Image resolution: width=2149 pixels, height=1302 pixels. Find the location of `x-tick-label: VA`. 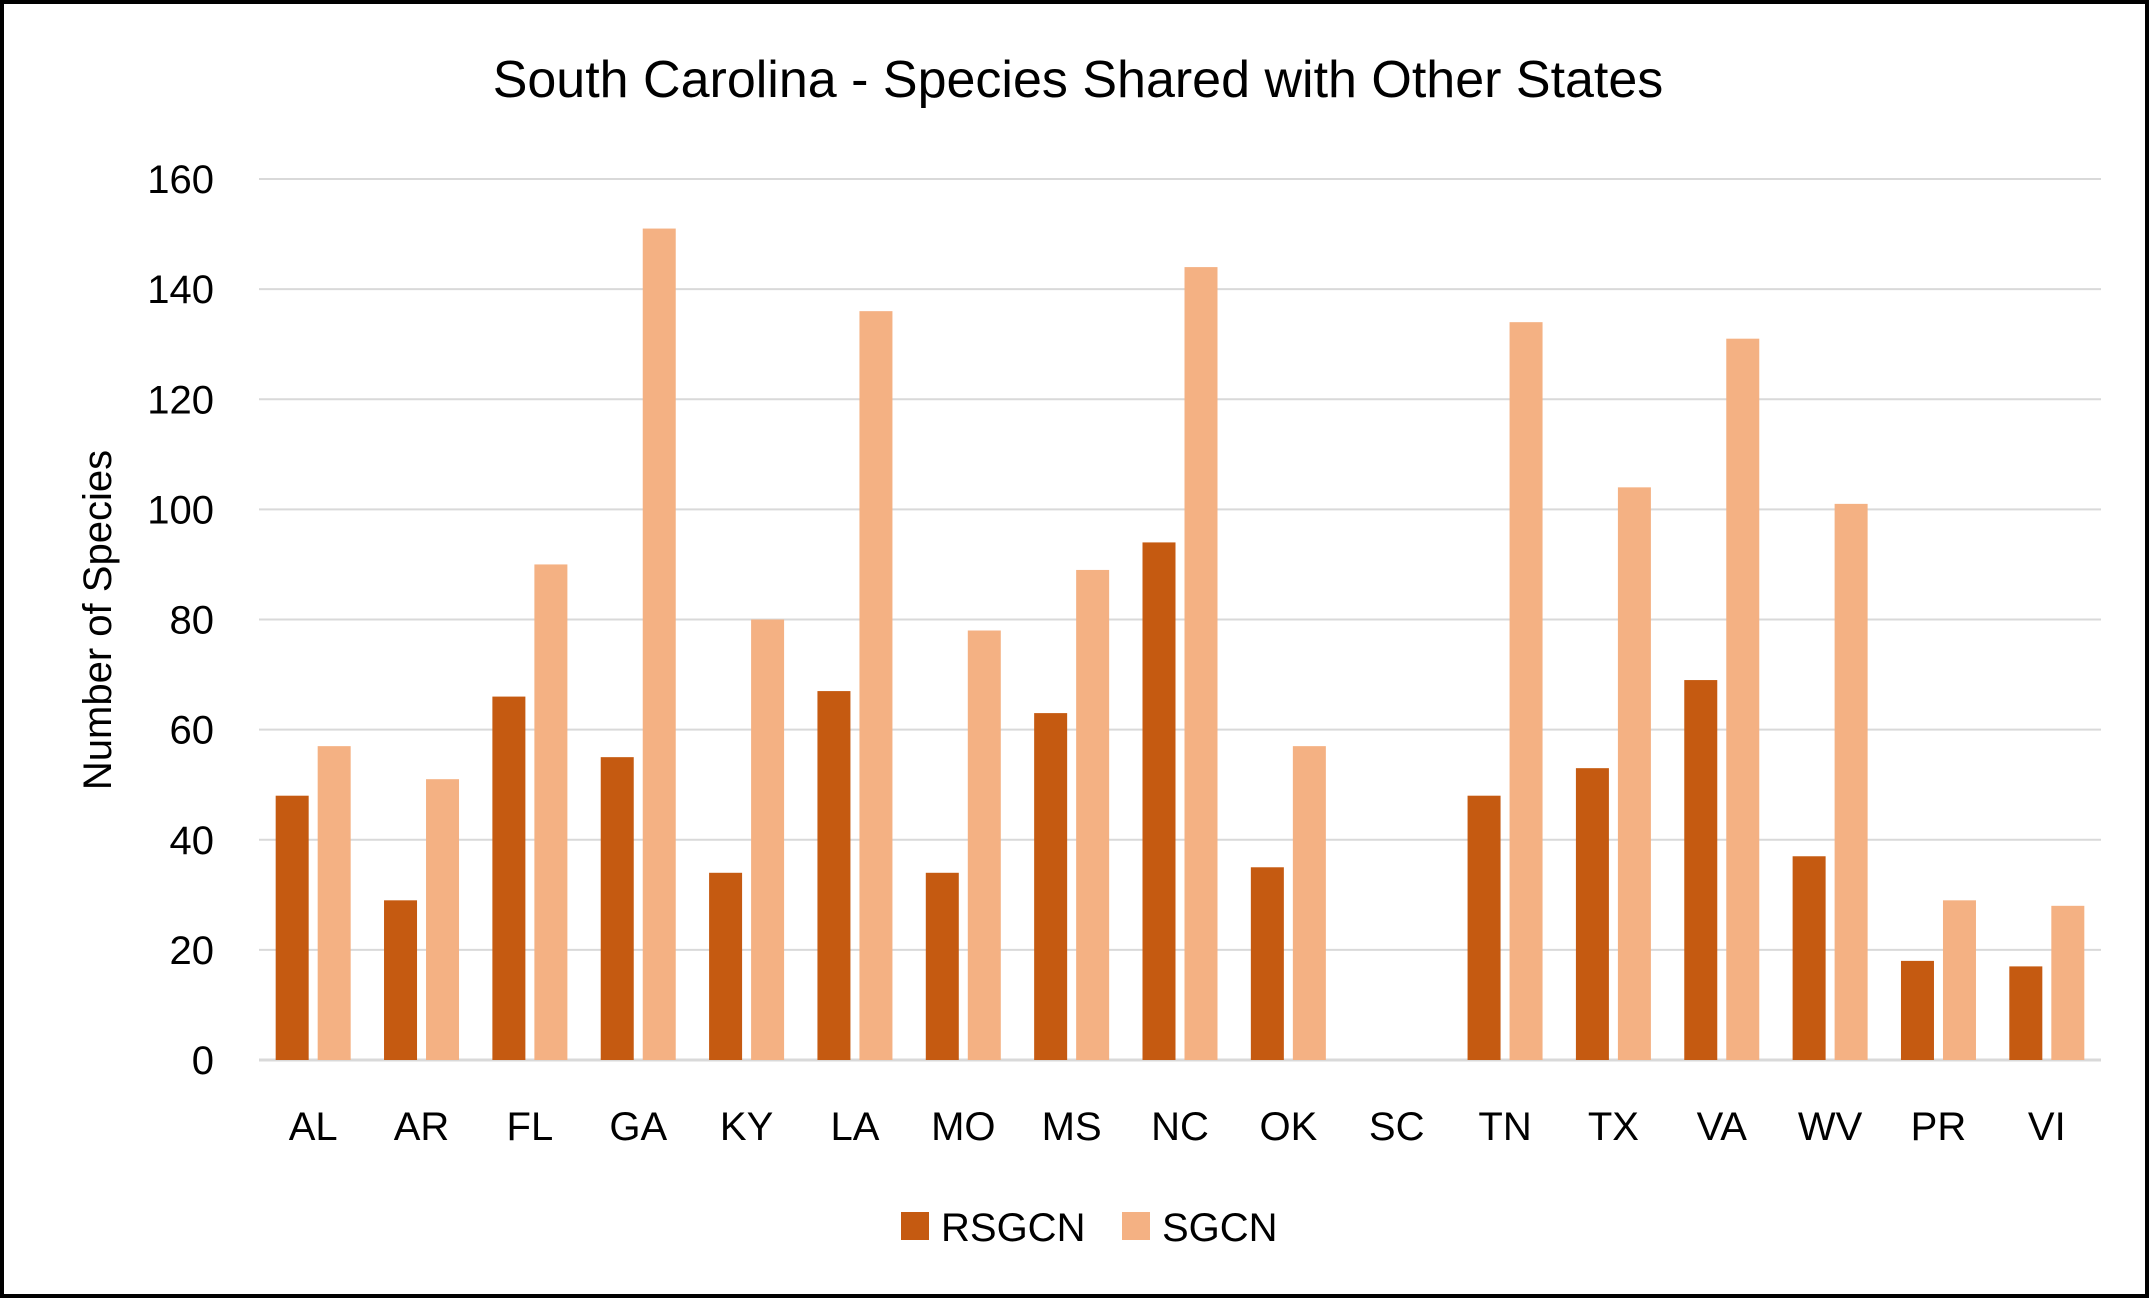

x-tick-label: VA is located at coordinates (1722, 1127).